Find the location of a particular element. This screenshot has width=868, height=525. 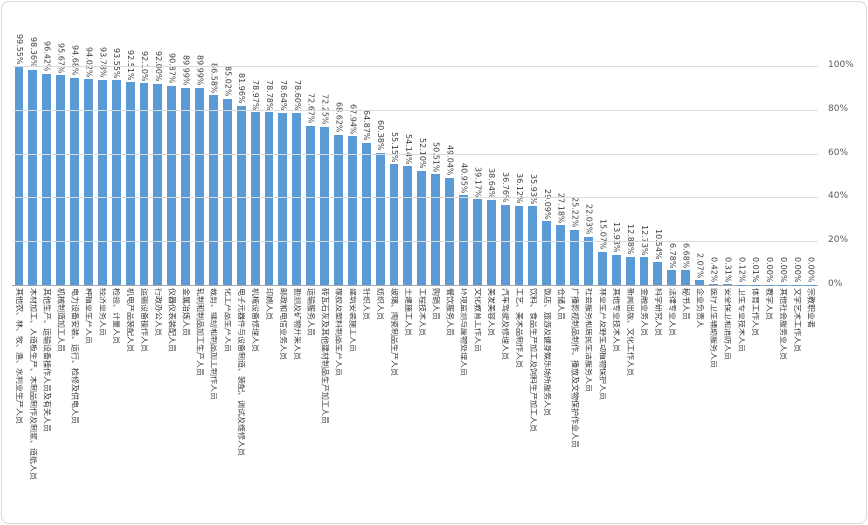

category-cell: 机械制造加工人员 is located at coordinates (61, 404).